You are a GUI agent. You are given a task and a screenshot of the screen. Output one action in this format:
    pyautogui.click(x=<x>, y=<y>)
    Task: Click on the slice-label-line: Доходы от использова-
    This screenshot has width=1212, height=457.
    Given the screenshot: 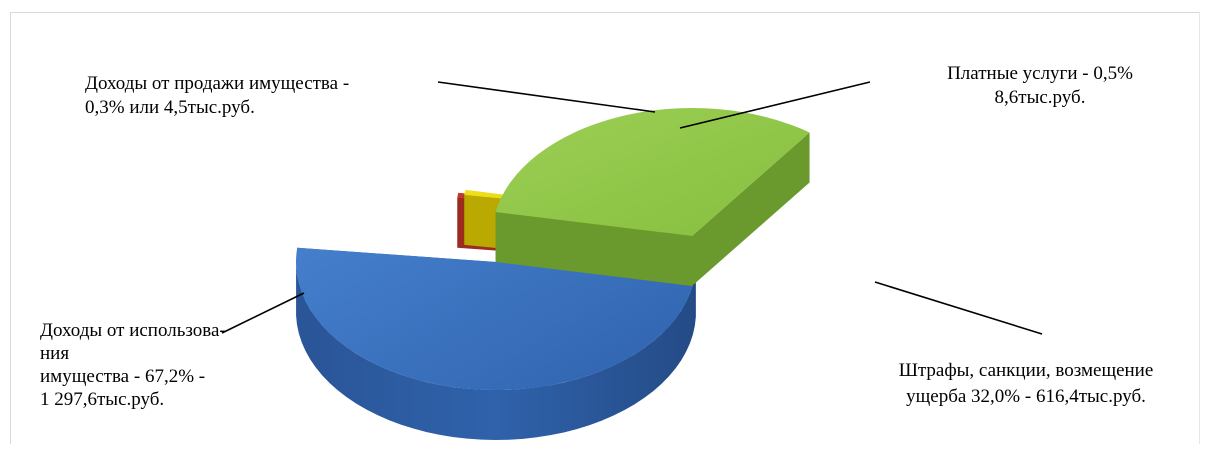 What is the action you would take?
    pyautogui.click(x=133, y=330)
    